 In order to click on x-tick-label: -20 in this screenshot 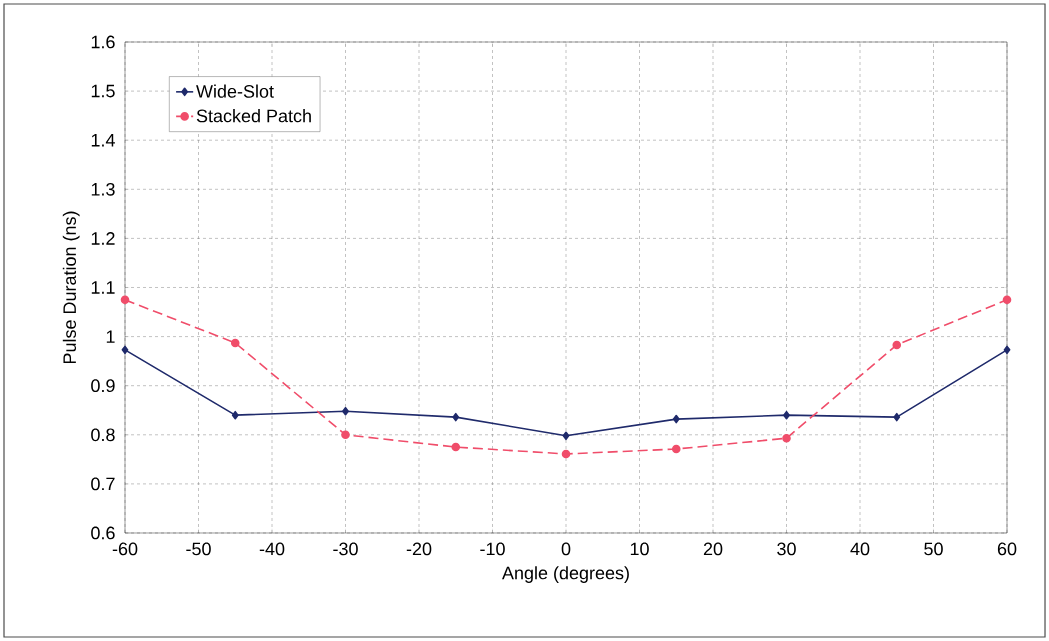, I will do `click(419, 549)`.